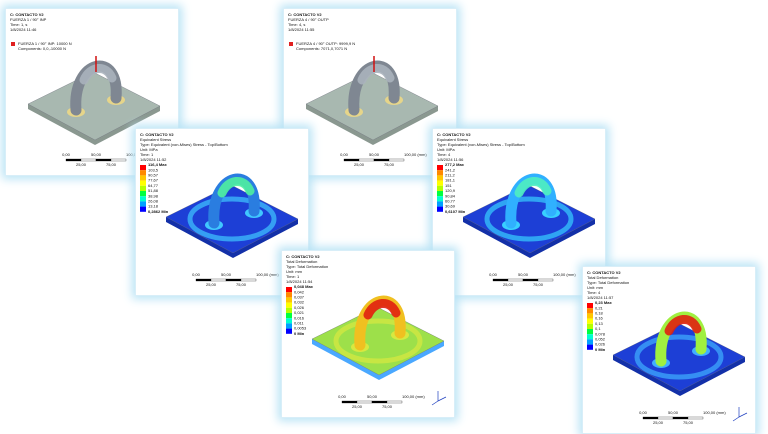 The width and height of the screenshot is (768, 434). Describe the element at coordinates (599, 323) in the screenshot. I see `legend-label: 0,13` at that location.